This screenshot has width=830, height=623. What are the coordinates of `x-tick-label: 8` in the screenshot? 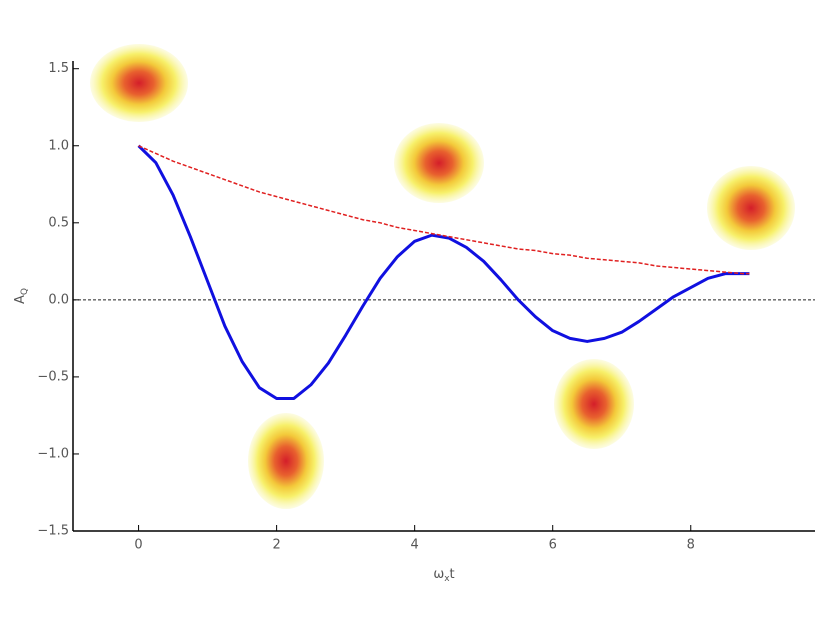 It's located at (691, 545).